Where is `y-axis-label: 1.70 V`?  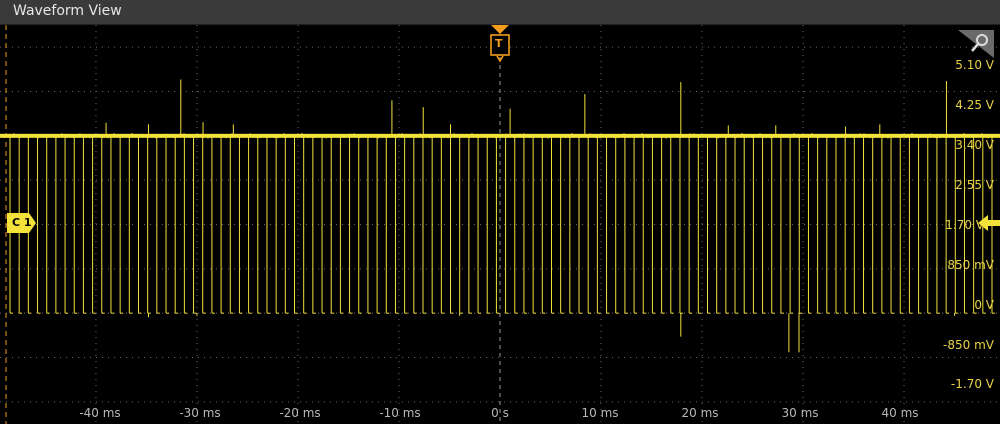 y-axis-label: 1.70 V is located at coordinates (964, 225).